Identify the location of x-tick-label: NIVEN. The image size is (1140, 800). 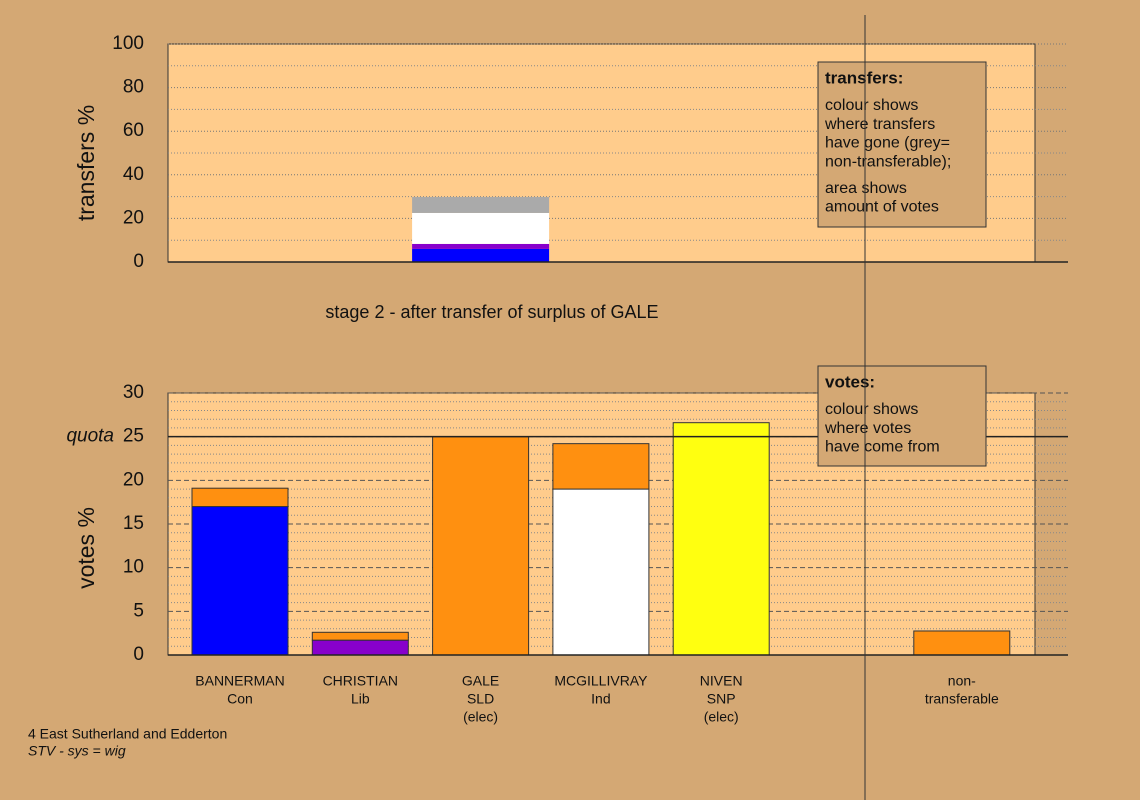
(721, 681).